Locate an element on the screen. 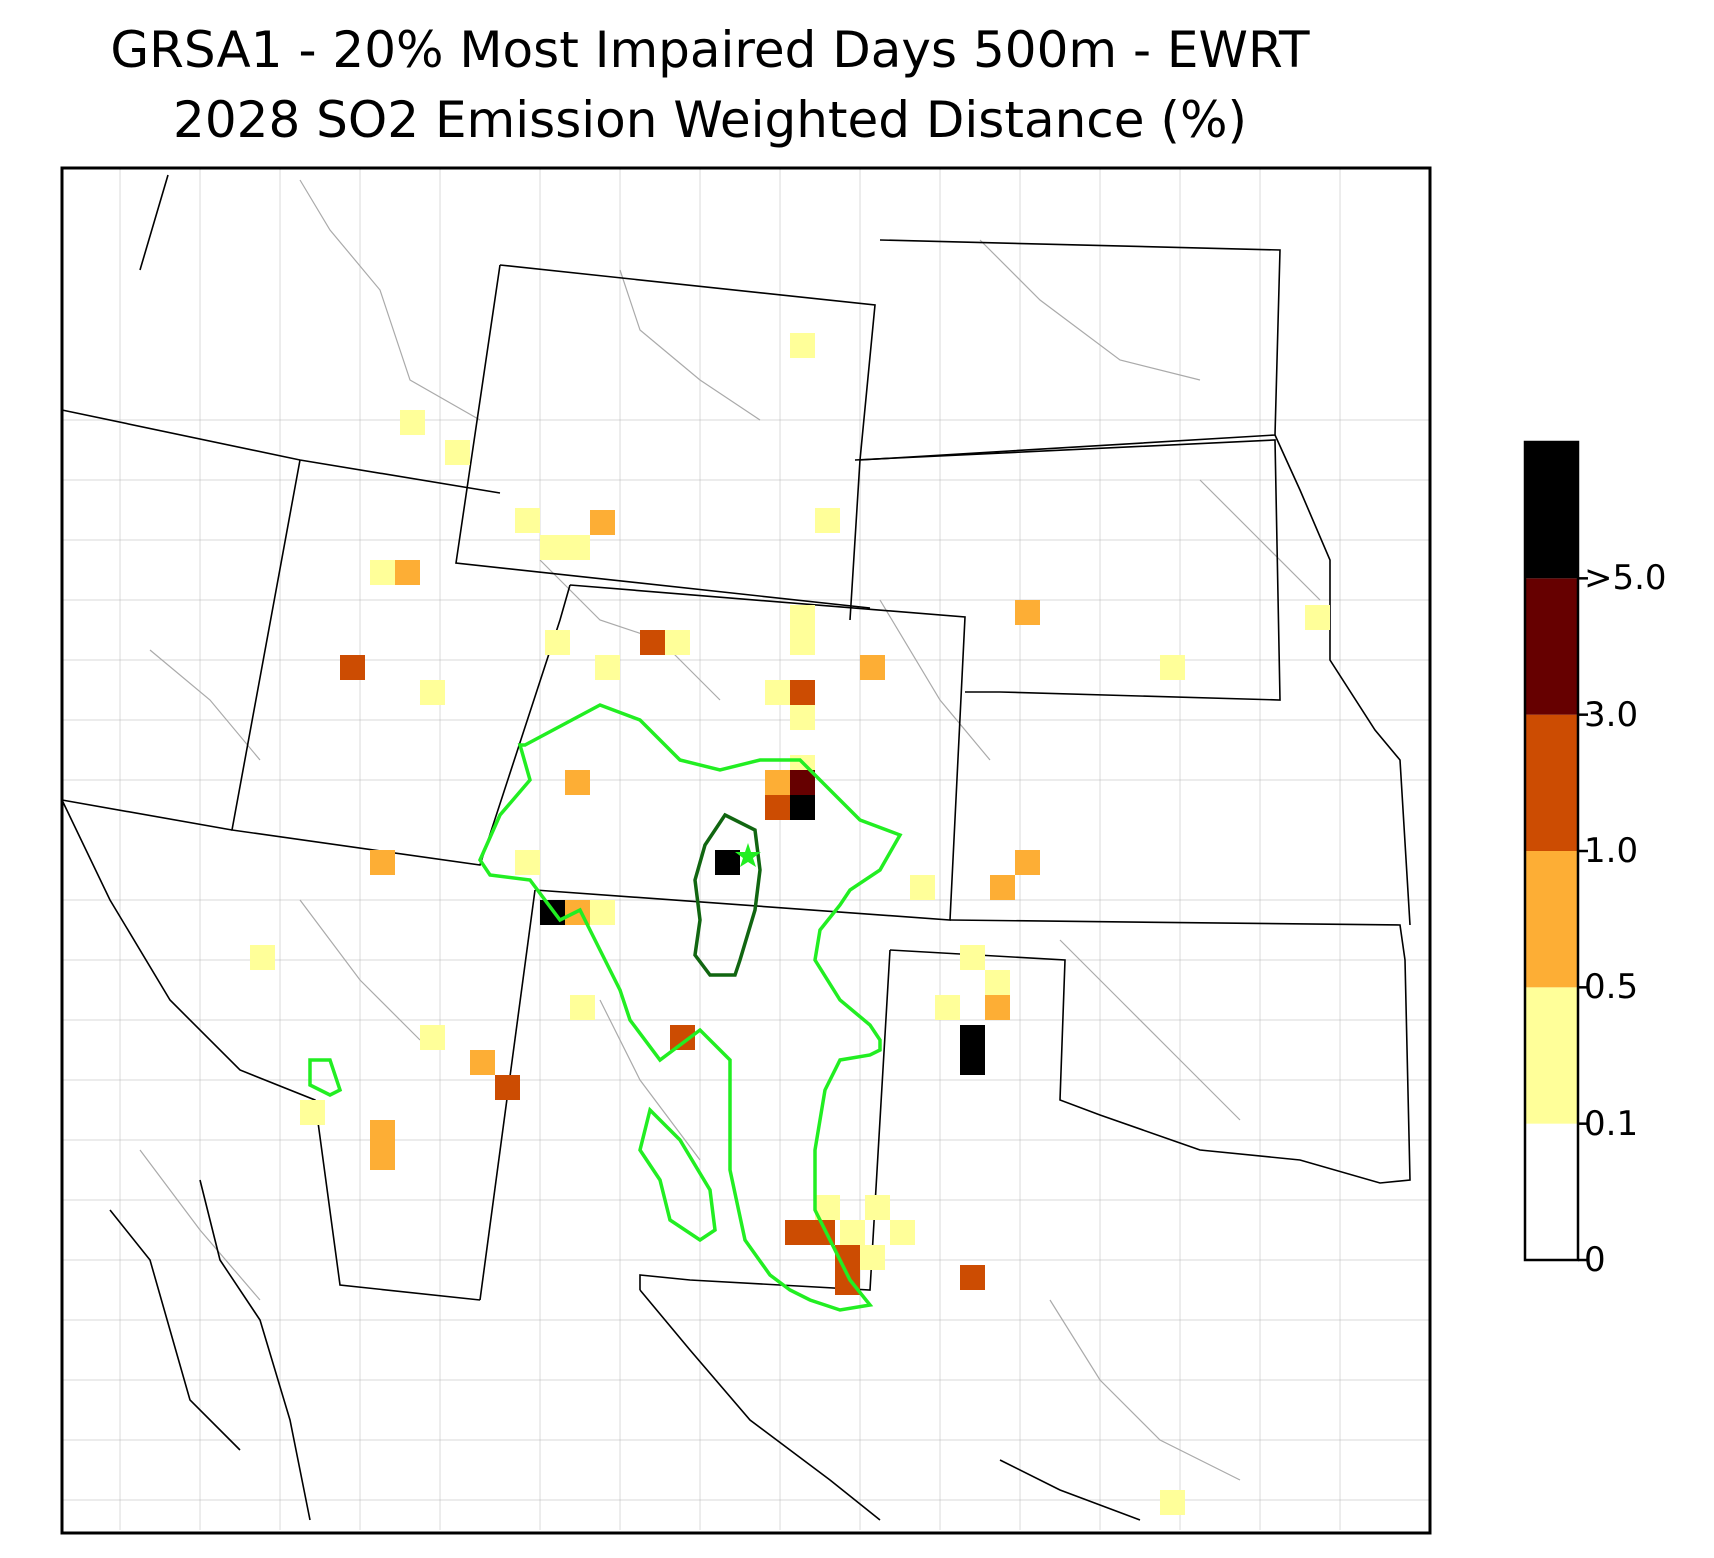 The height and width of the screenshot is (1558, 1714). colorbar-bins is located at coordinates (1551, 851).